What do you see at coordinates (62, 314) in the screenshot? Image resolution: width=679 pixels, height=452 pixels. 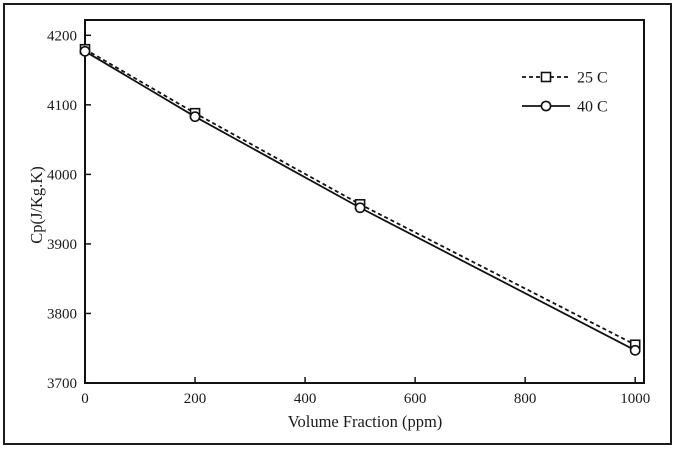 I see `y-tick-label: 3800` at bounding box center [62, 314].